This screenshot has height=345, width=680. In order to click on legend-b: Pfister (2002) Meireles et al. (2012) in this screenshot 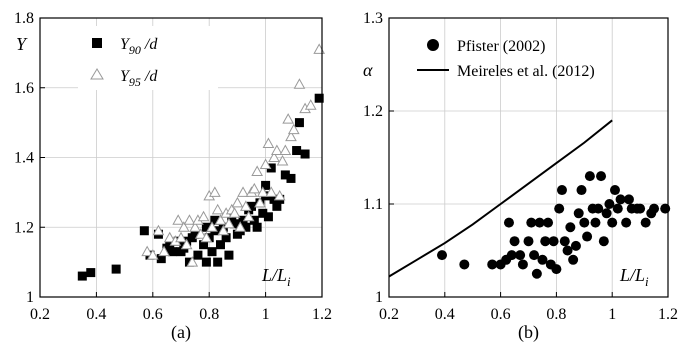, I will do `click(506, 59)`.